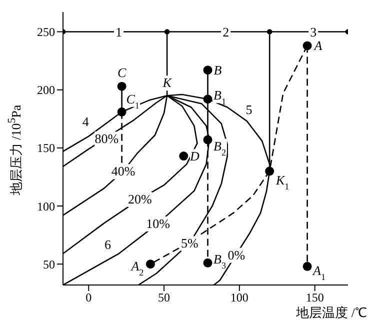 This screenshot has width=373, height=325. Describe the element at coordinates (137, 268) in the screenshot. I see `annotation: A$_{2}$` at that location.